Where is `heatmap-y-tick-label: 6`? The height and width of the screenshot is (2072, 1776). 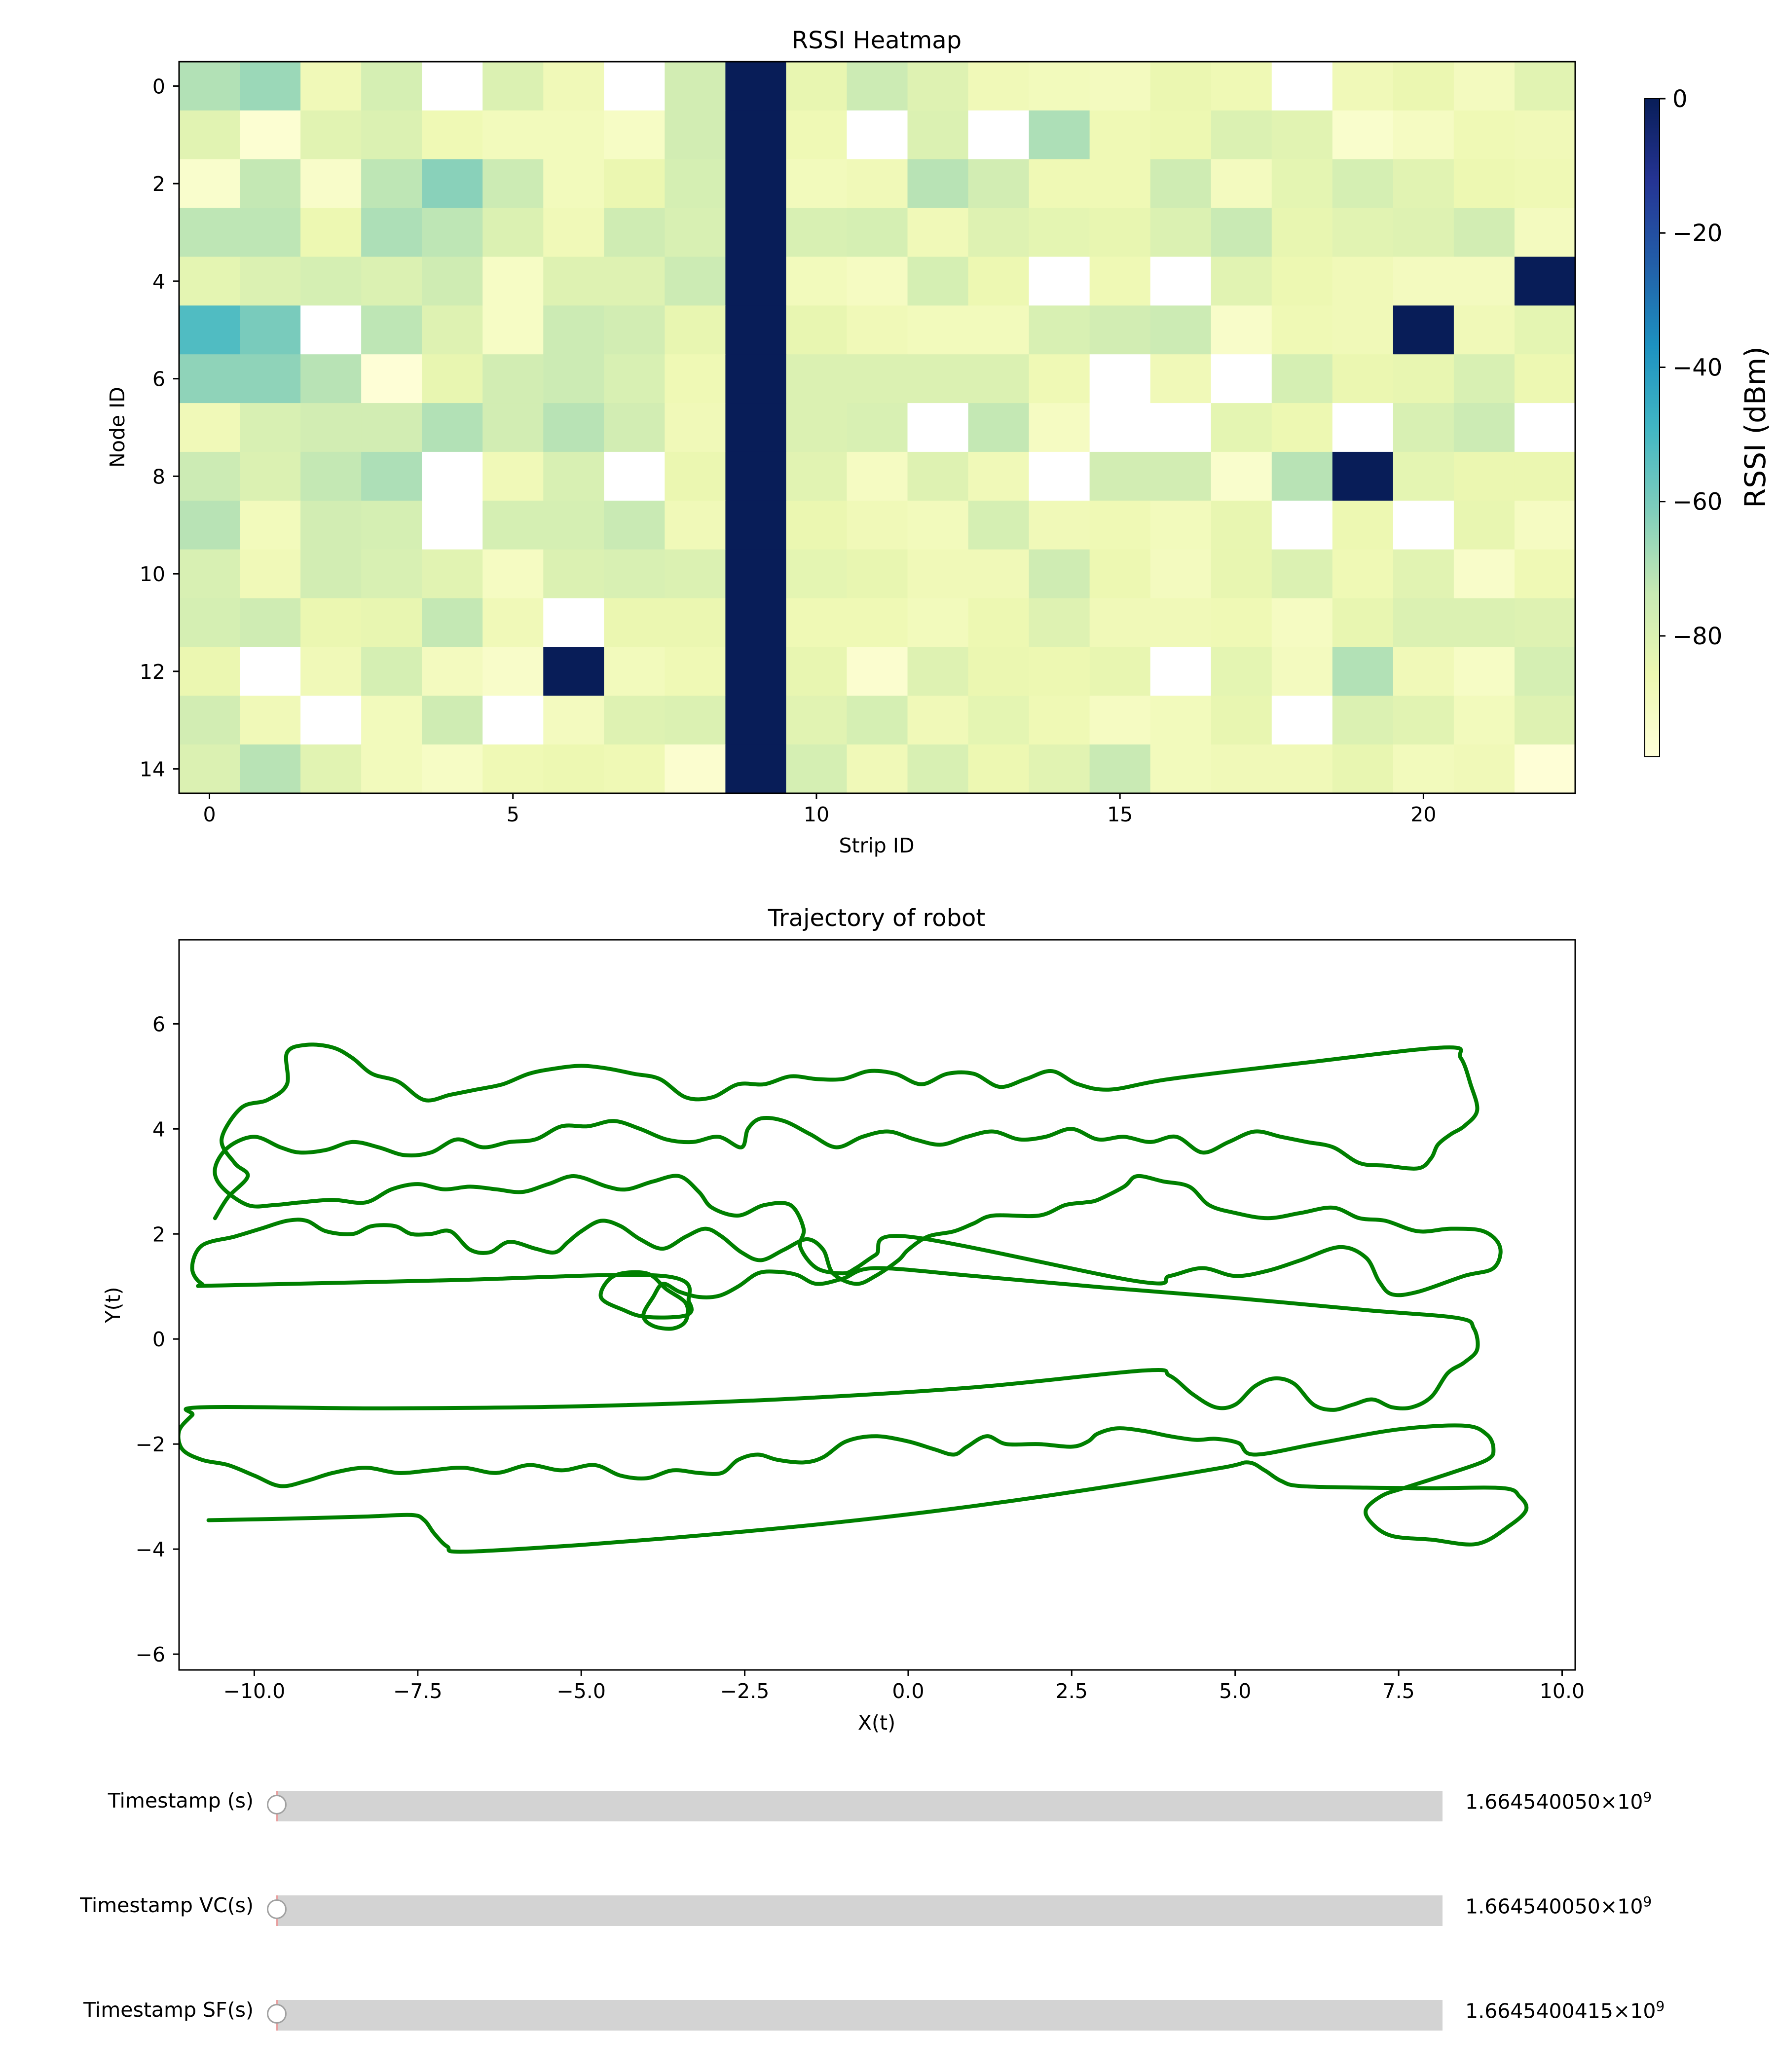 heatmap-y-tick-label: 6 is located at coordinates (158, 379).